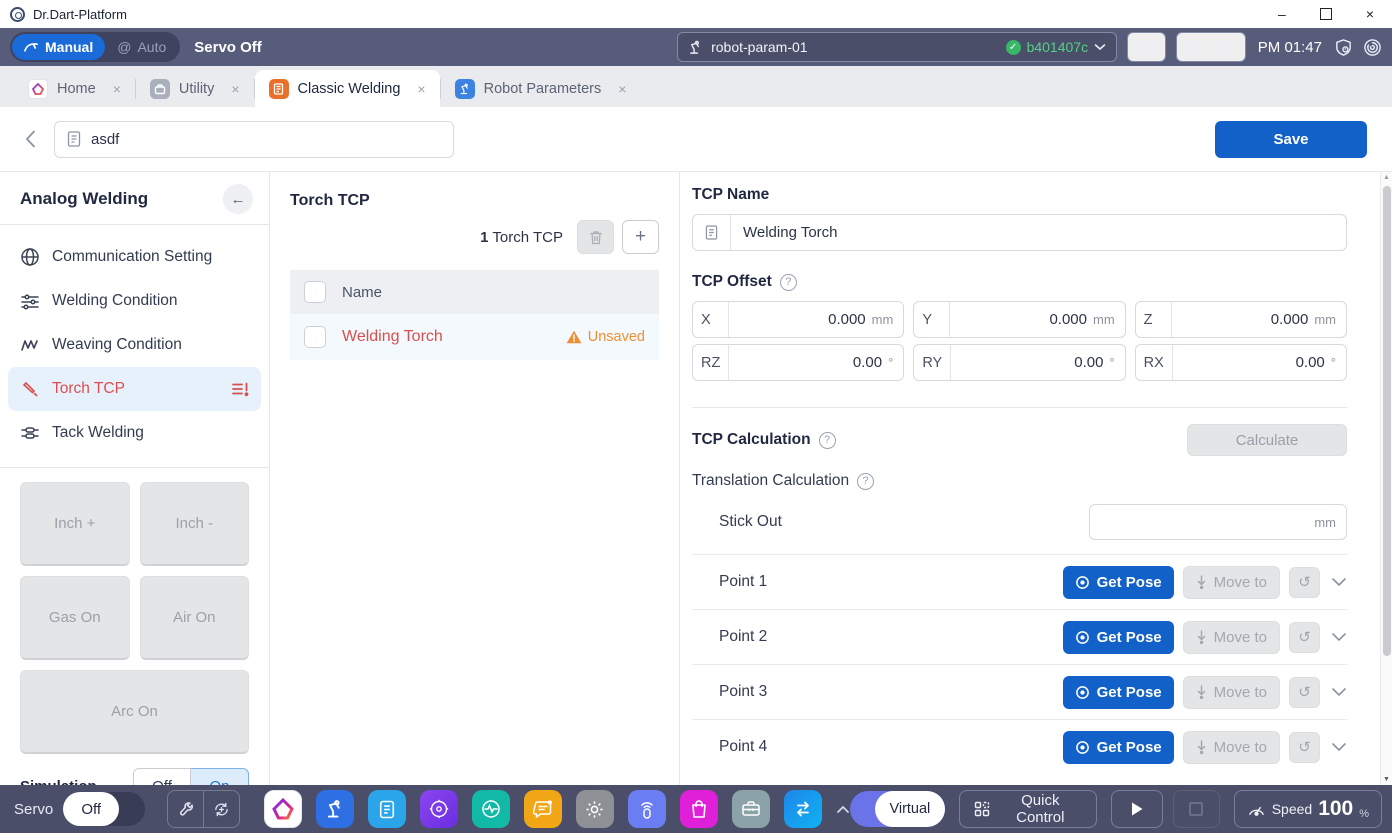 The height and width of the screenshot is (833, 1392). I want to click on column-header-name: Name, so click(362, 292).